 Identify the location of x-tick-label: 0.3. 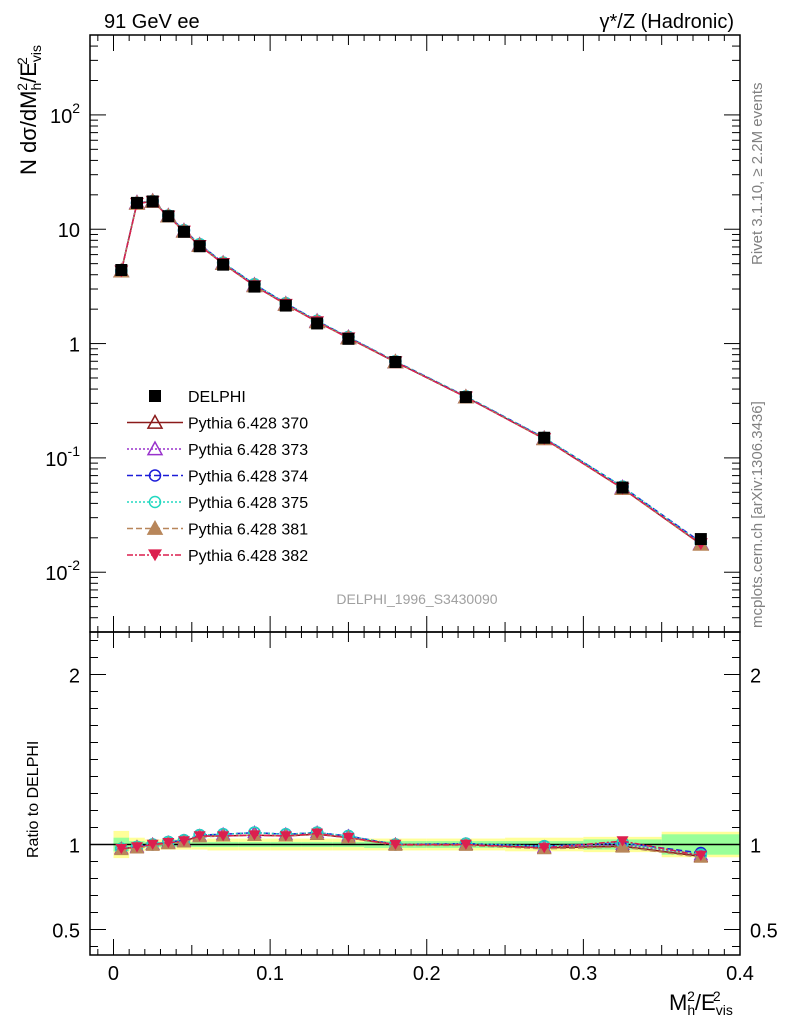
(583, 974).